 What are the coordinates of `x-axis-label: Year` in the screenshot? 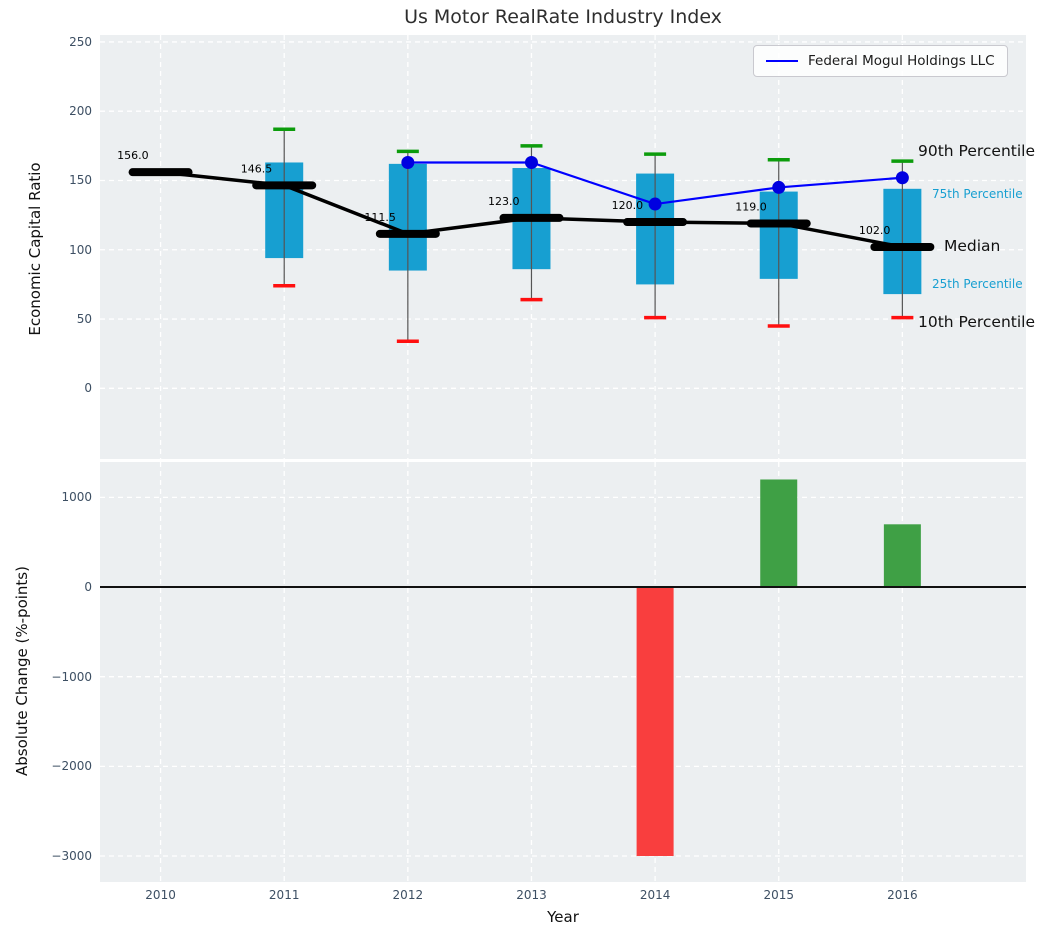 It's located at (563, 917).